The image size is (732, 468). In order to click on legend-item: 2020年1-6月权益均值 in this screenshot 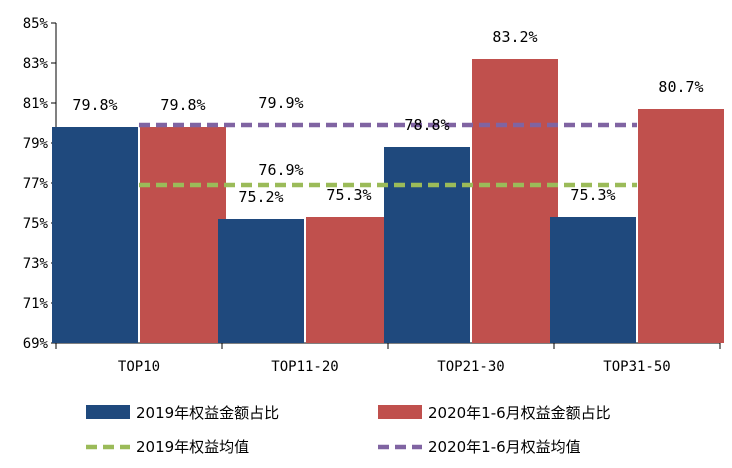, I will do `click(479, 447)`.